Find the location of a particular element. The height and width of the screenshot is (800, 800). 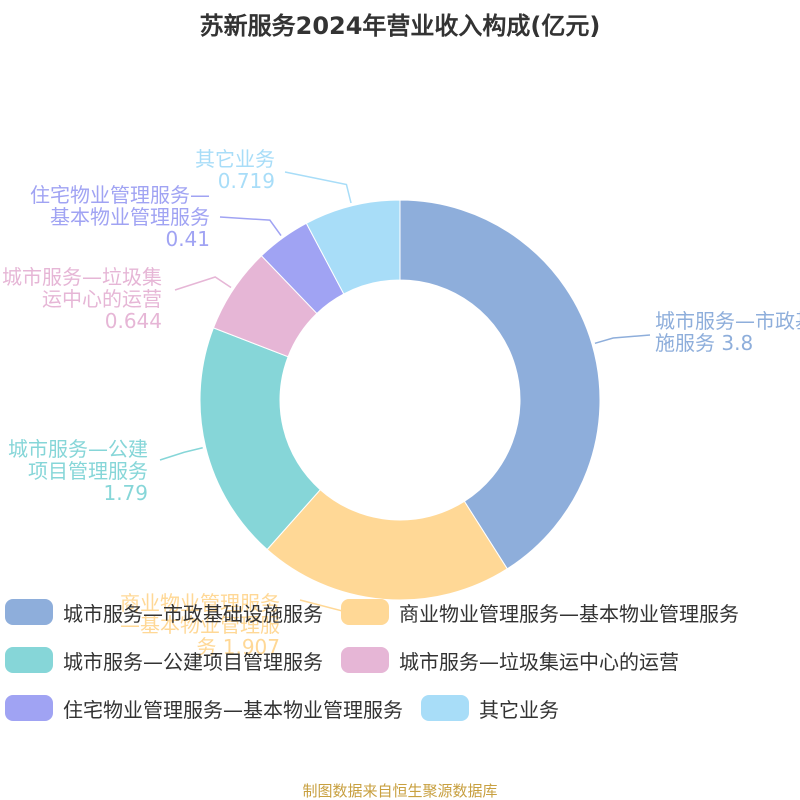

legend-label: 城市服务—公建项目管理服务 is located at coordinates (193, 661).